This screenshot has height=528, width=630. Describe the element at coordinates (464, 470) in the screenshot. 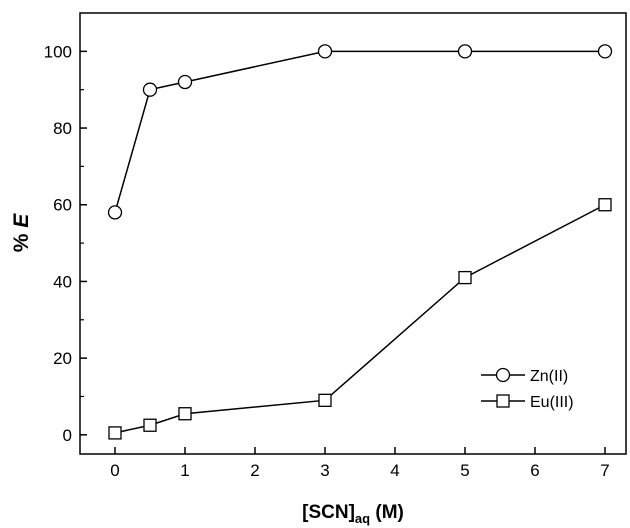

I see `x-tick-label-5: 5` at that location.